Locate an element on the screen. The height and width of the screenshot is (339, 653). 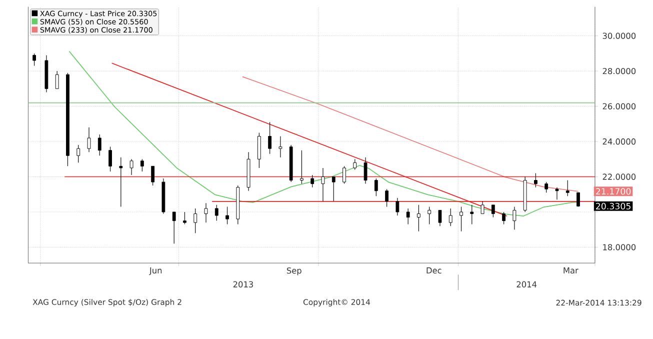
x-tick-label: Jun is located at coordinates (155, 272).